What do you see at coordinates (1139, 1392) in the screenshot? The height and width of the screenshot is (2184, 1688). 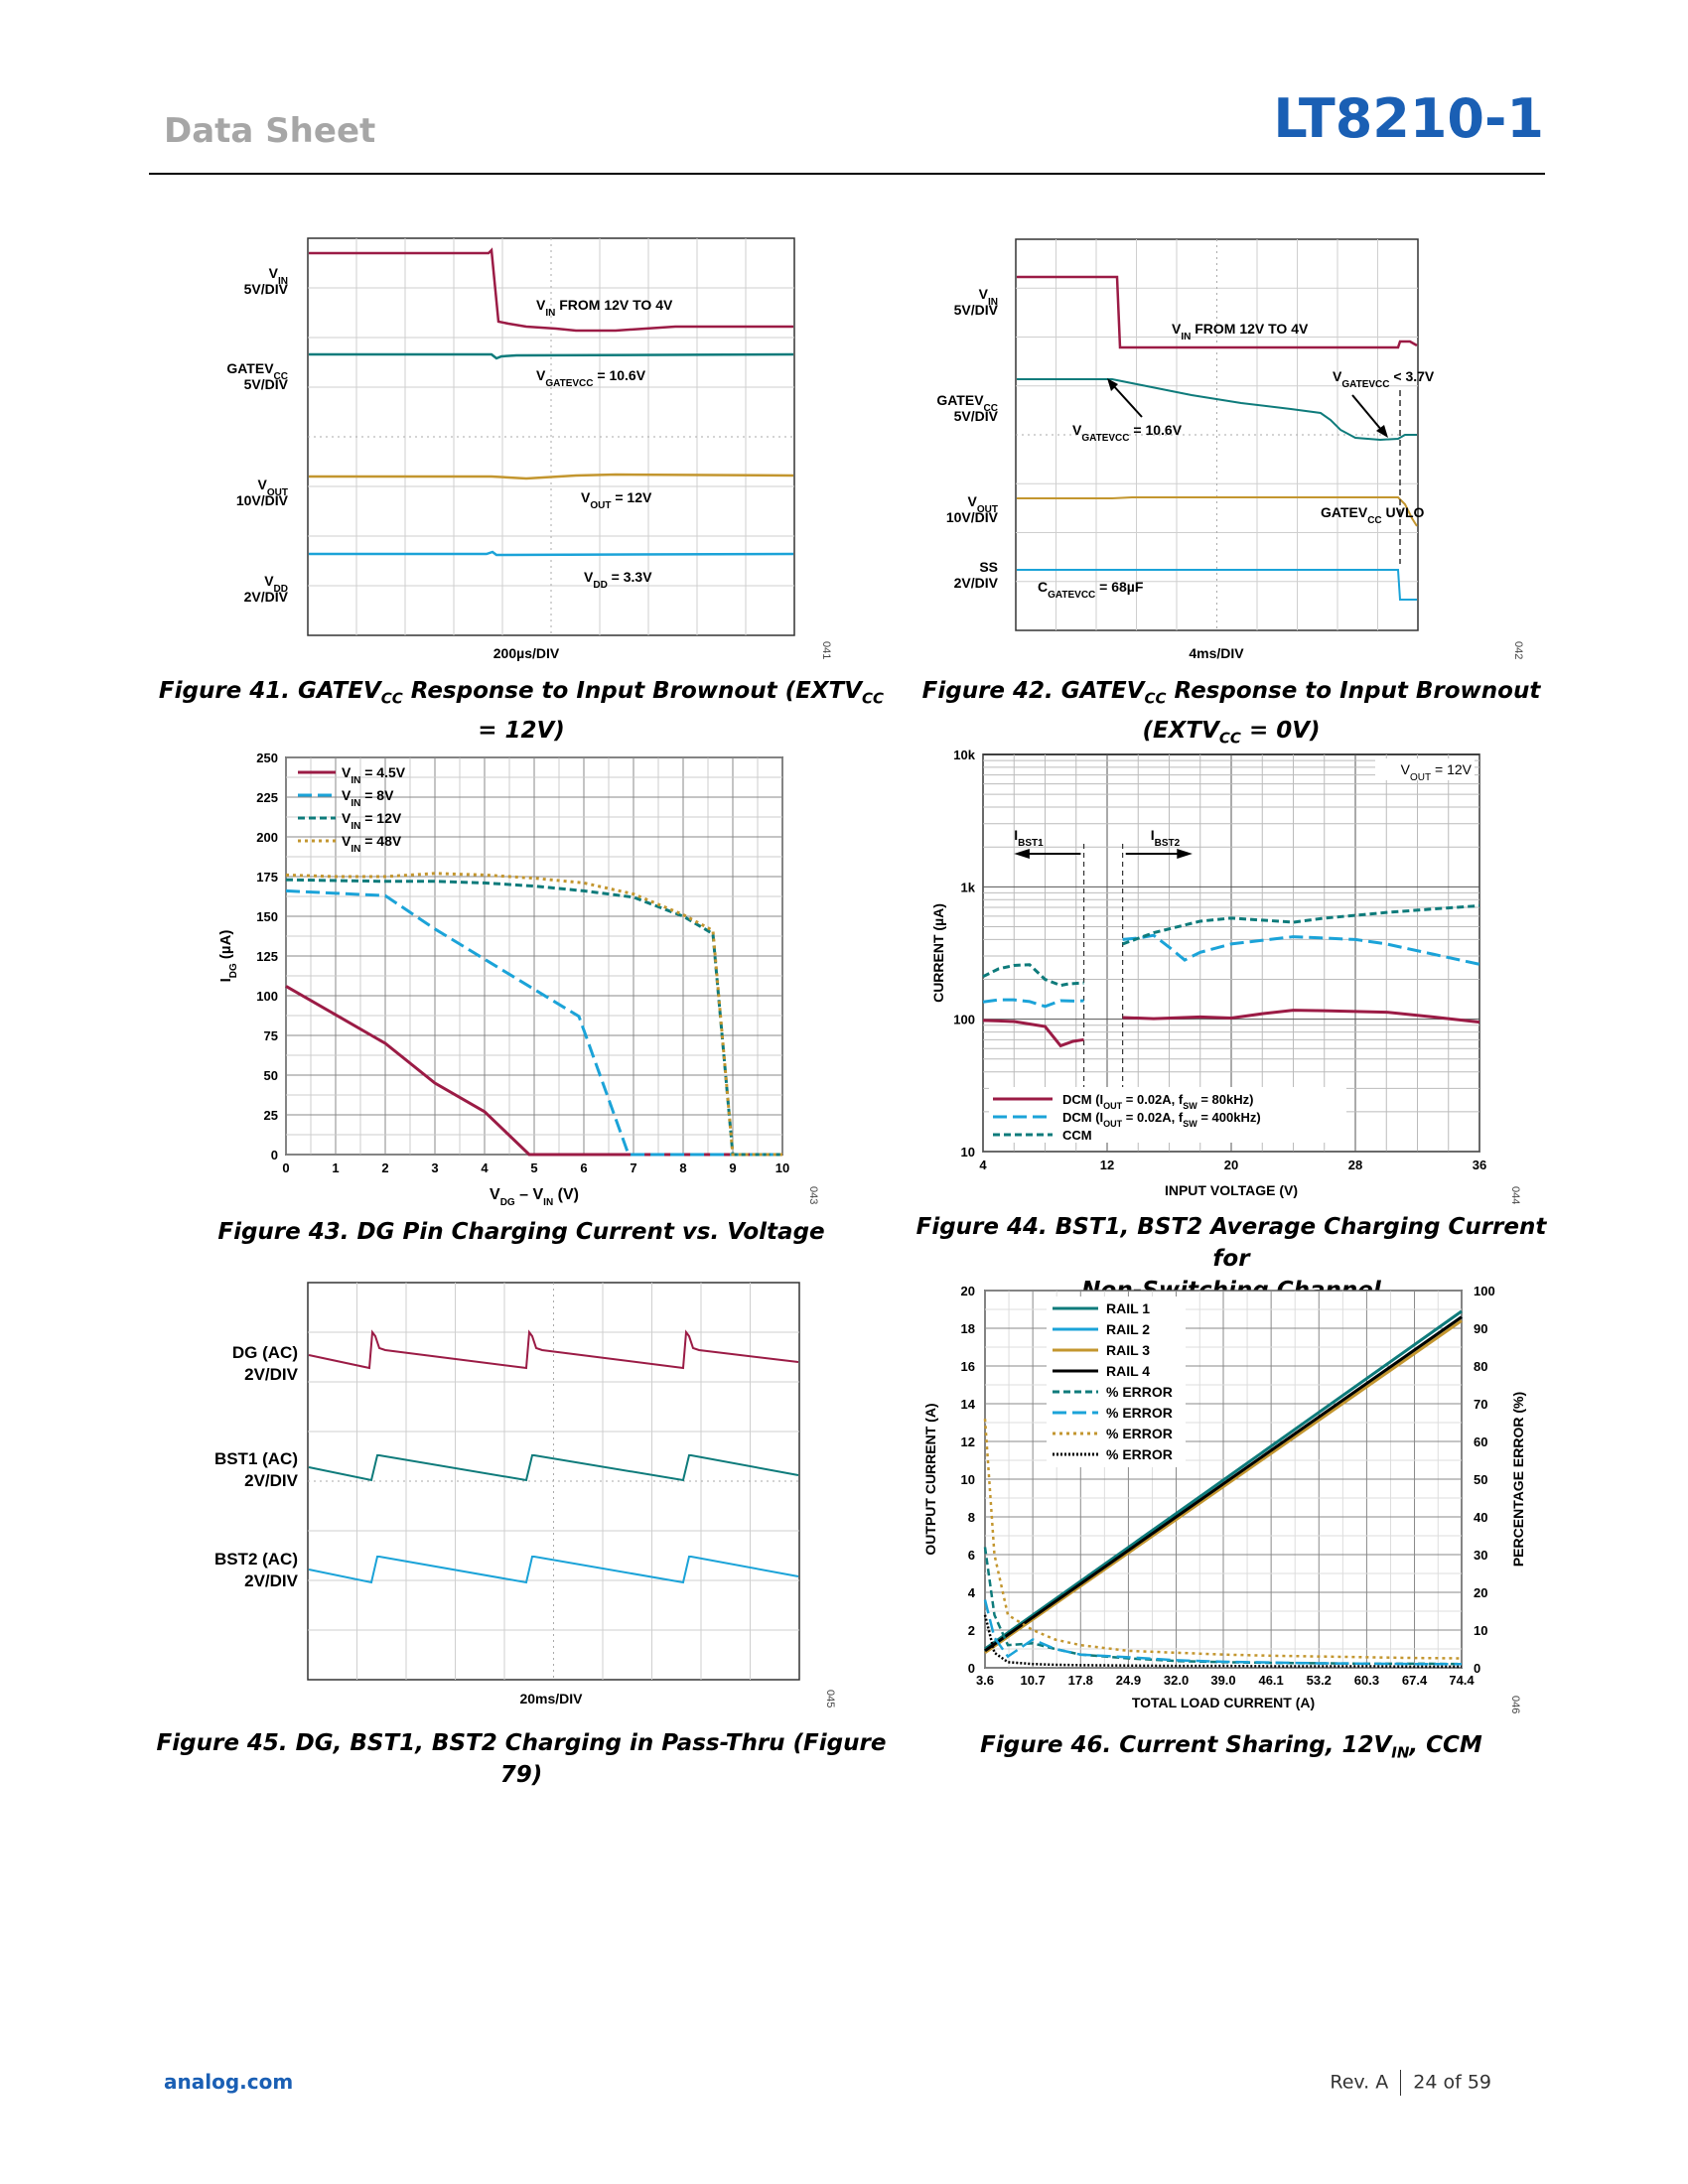 I see `fig46-legend-label-4: % ERROR` at bounding box center [1139, 1392].